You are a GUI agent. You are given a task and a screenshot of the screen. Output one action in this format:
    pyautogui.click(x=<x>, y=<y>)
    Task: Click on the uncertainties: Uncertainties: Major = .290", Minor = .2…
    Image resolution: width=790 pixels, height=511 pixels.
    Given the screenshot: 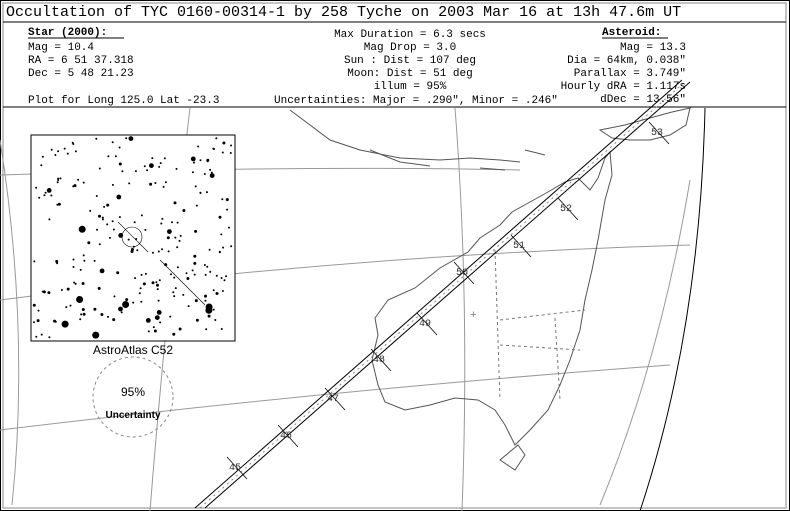 What is the action you would take?
    pyautogui.click(x=416, y=101)
    